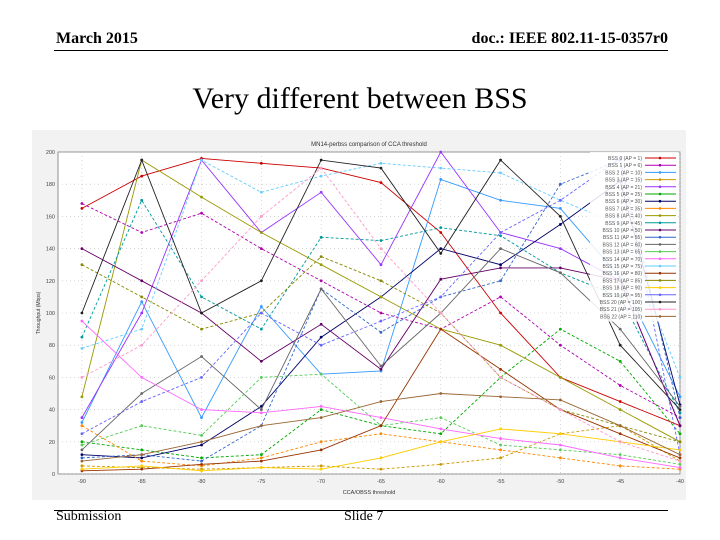 Image resolution: width=720 pixels, height=540 pixels. I want to click on legend-label: BSS 11 (AP = 55), so click(622, 238).